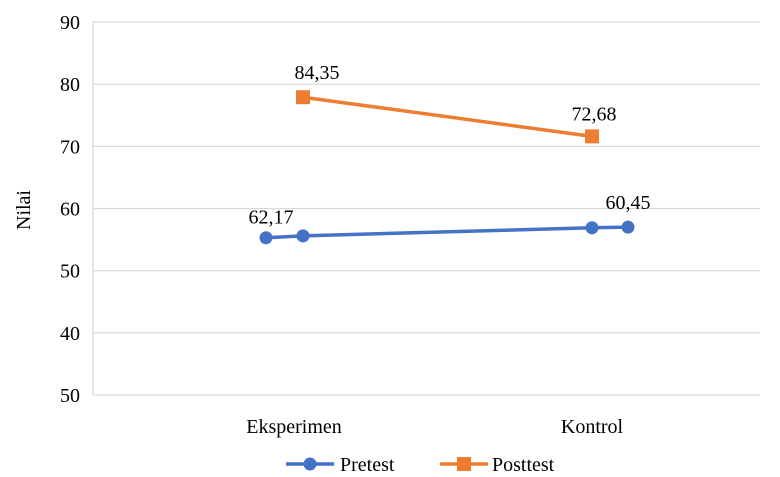 This screenshot has height=477, width=780. What do you see at coordinates (70, 210) in the screenshot?
I see `y-tick-label: 60` at bounding box center [70, 210].